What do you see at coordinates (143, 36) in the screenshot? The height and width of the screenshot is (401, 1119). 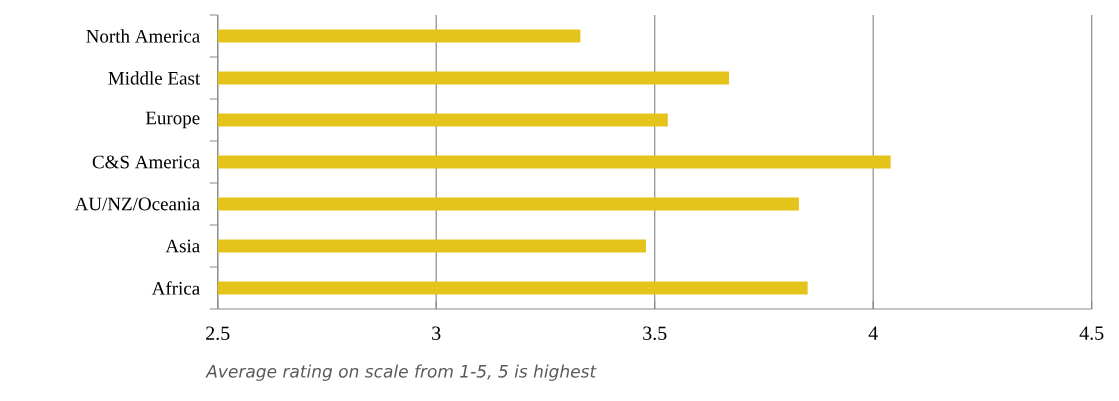 I see `y-tick-label: North America` at bounding box center [143, 36].